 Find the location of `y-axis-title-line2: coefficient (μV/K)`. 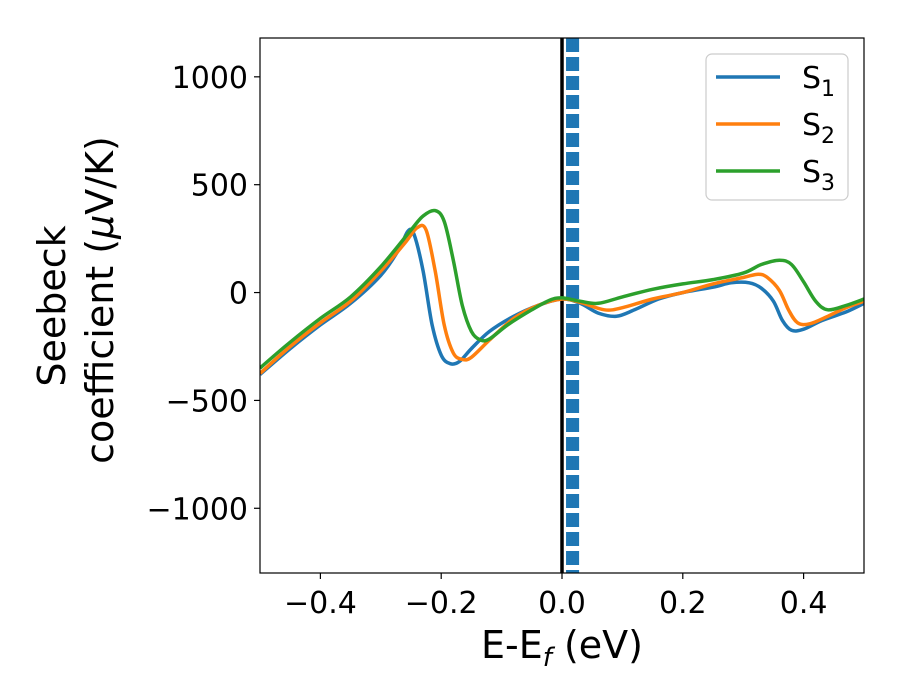

y-axis-title-line2: coefficient (μV/K) is located at coordinates (100, 300).